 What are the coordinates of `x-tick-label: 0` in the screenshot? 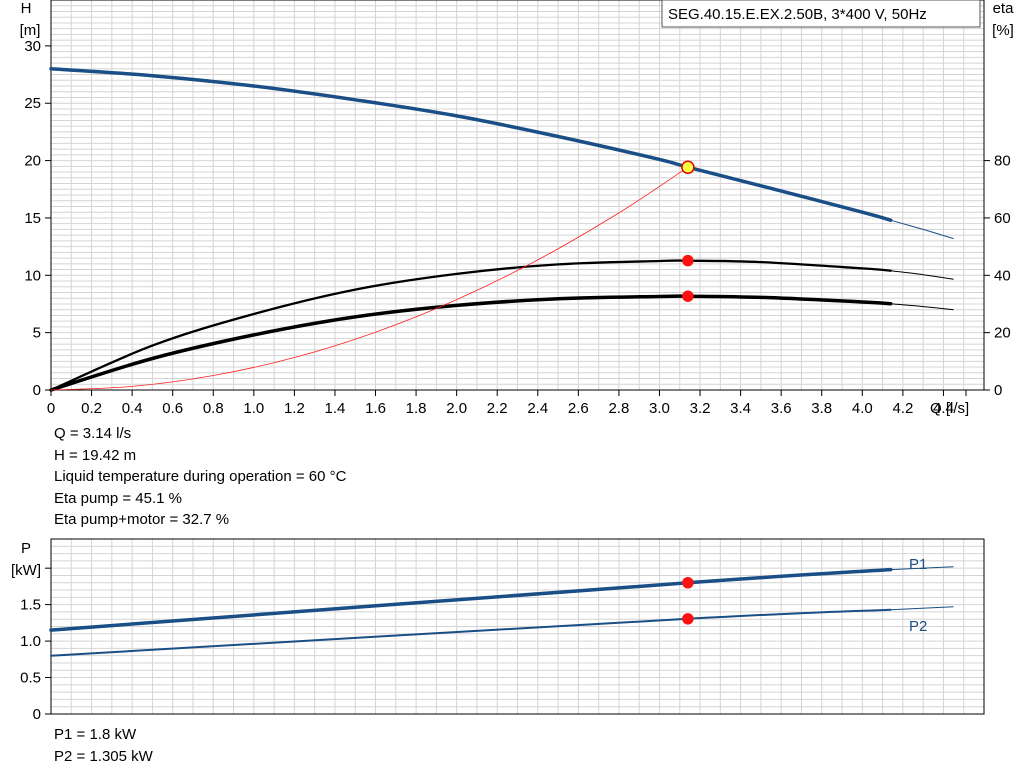 It's located at (51, 408).